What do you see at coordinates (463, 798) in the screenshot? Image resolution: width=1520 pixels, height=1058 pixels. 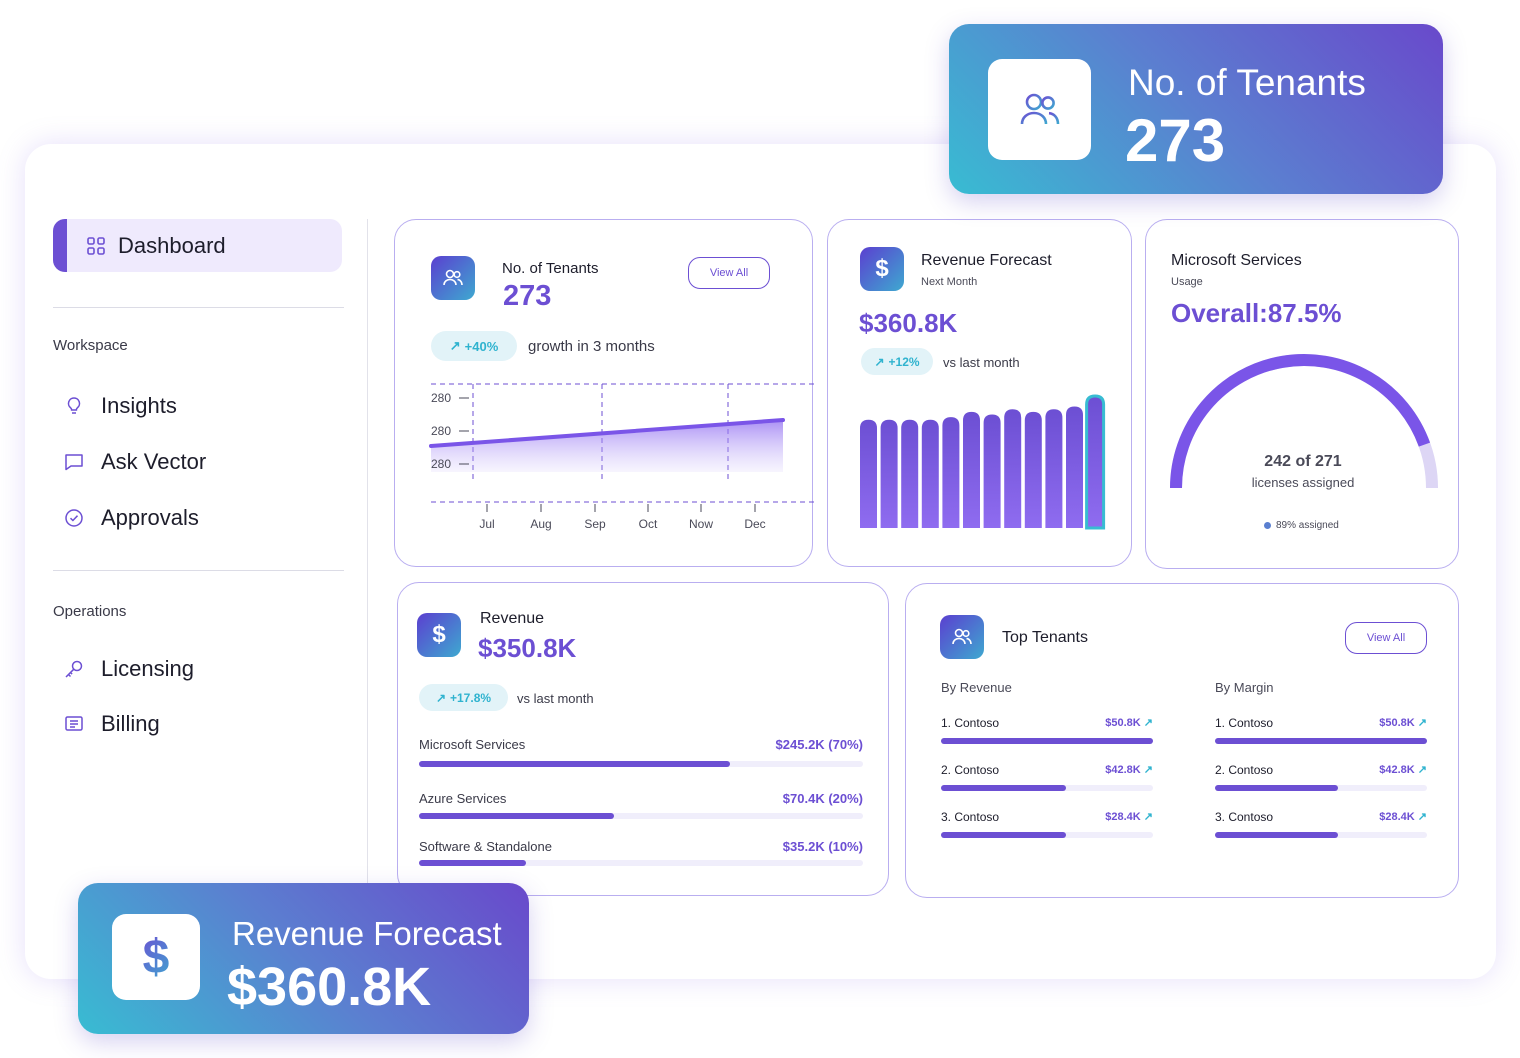 I see `revenue-row-label: Azure Services` at bounding box center [463, 798].